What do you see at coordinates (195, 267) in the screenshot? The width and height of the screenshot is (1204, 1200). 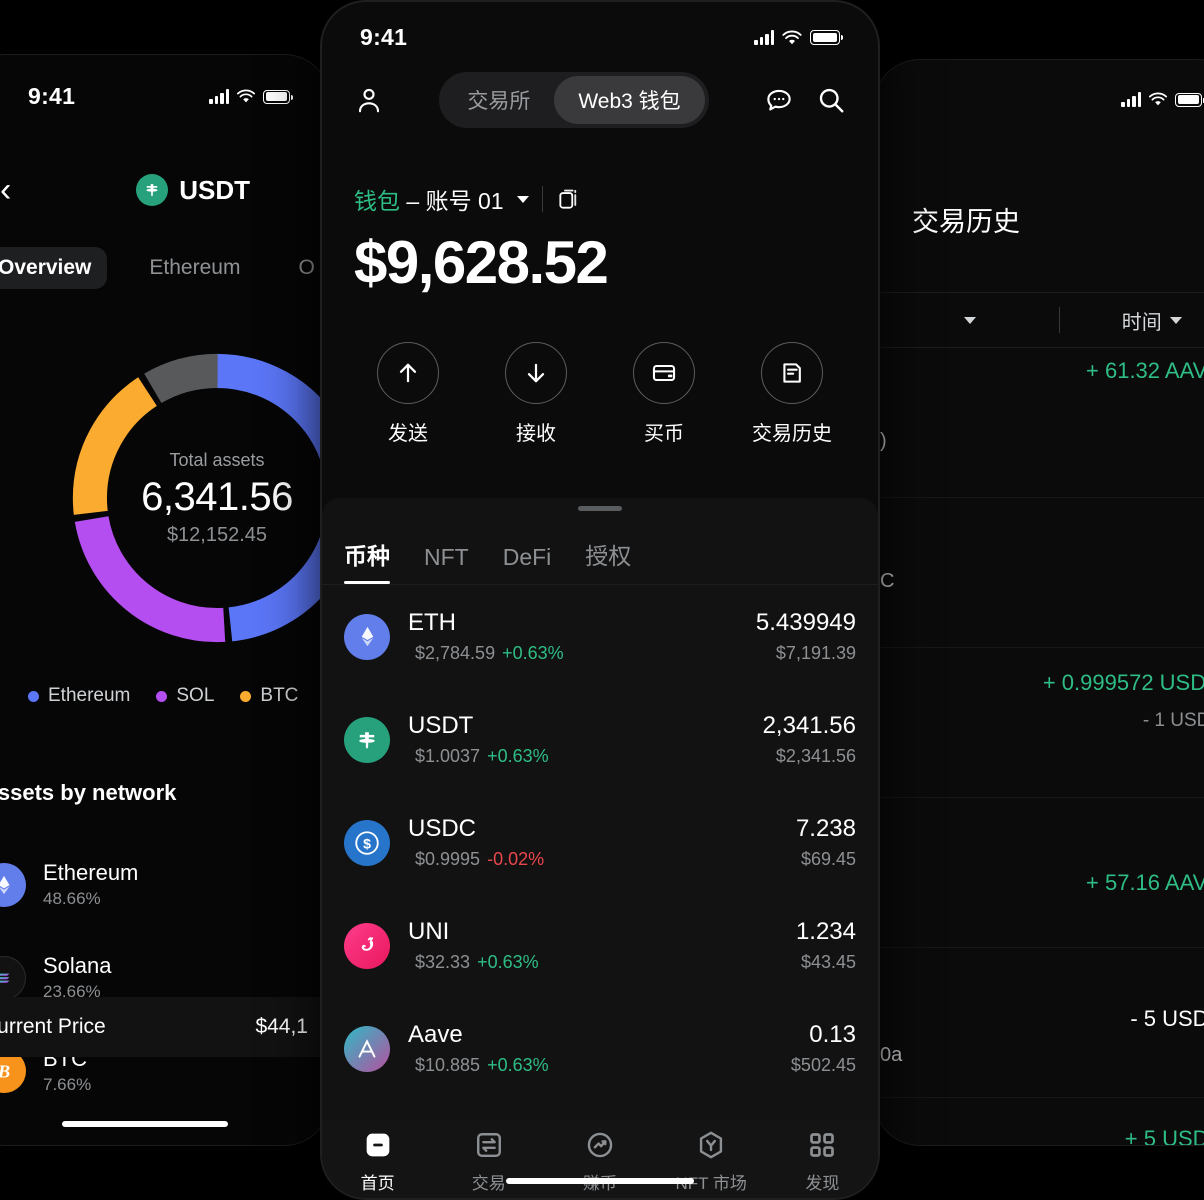 I see `tab-ethereum: Ethereum` at bounding box center [195, 267].